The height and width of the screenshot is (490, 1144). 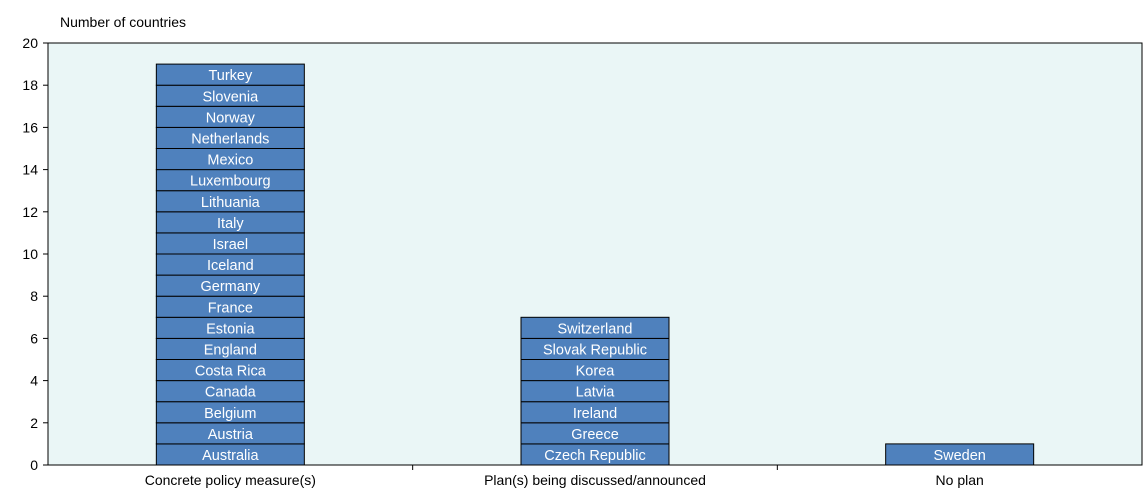 What do you see at coordinates (30, 43) in the screenshot?
I see `y-tick-label: 20` at bounding box center [30, 43].